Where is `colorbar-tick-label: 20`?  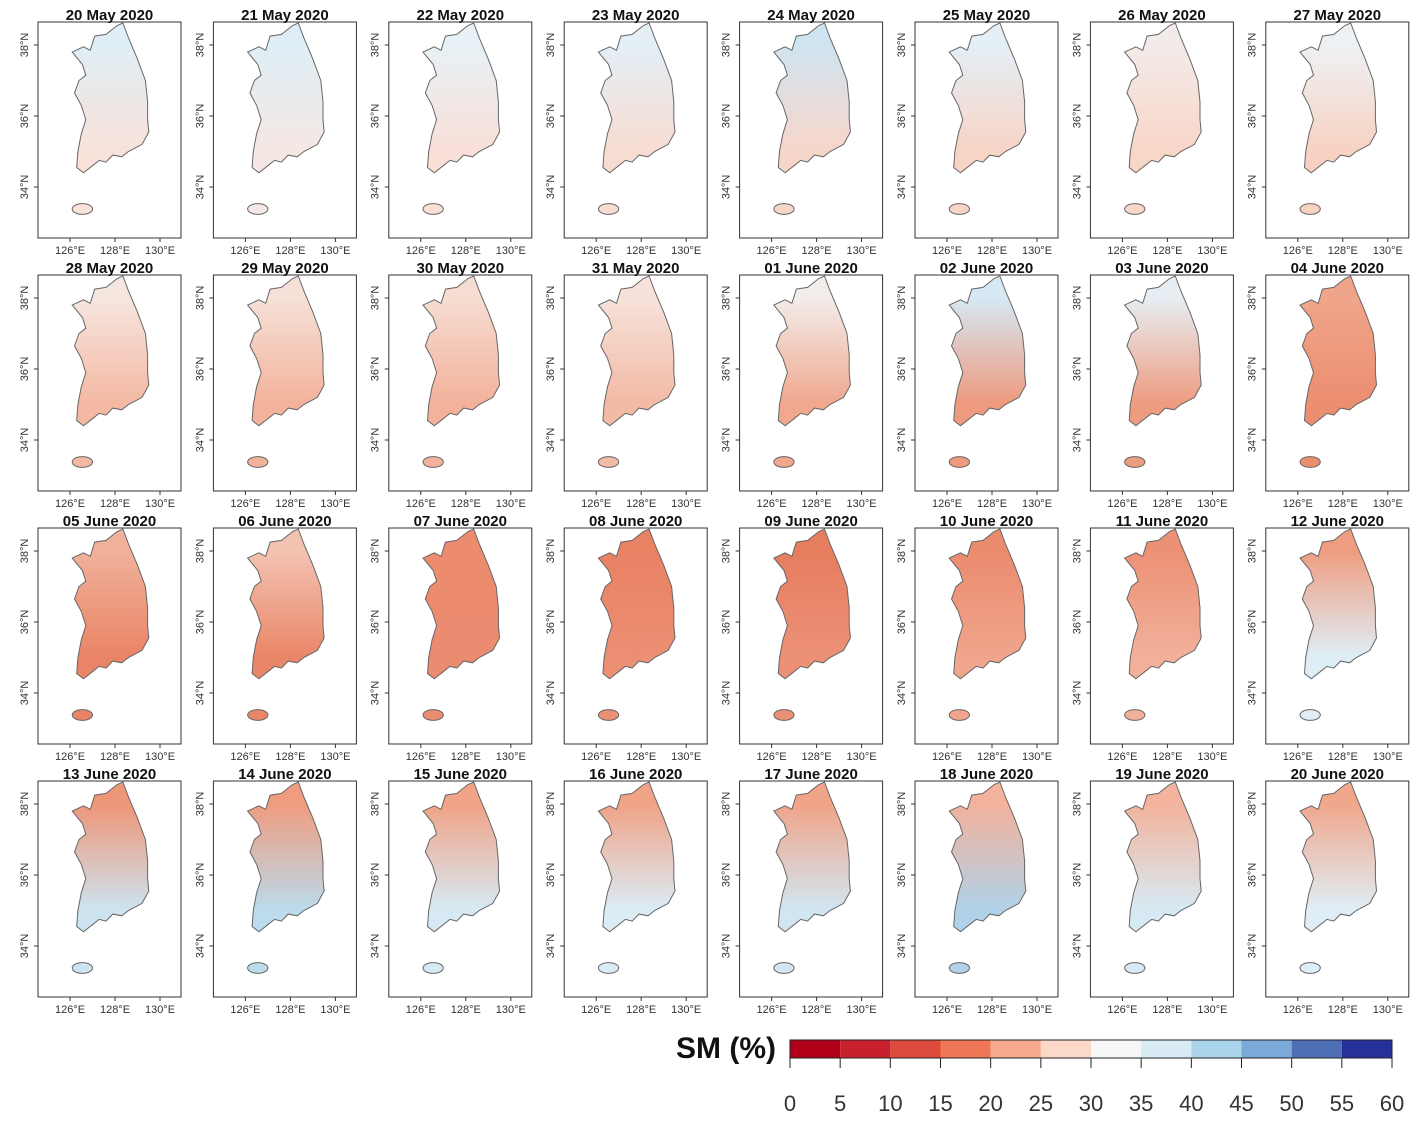 colorbar-tick-label: 20 is located at coordinates (990, 1103).